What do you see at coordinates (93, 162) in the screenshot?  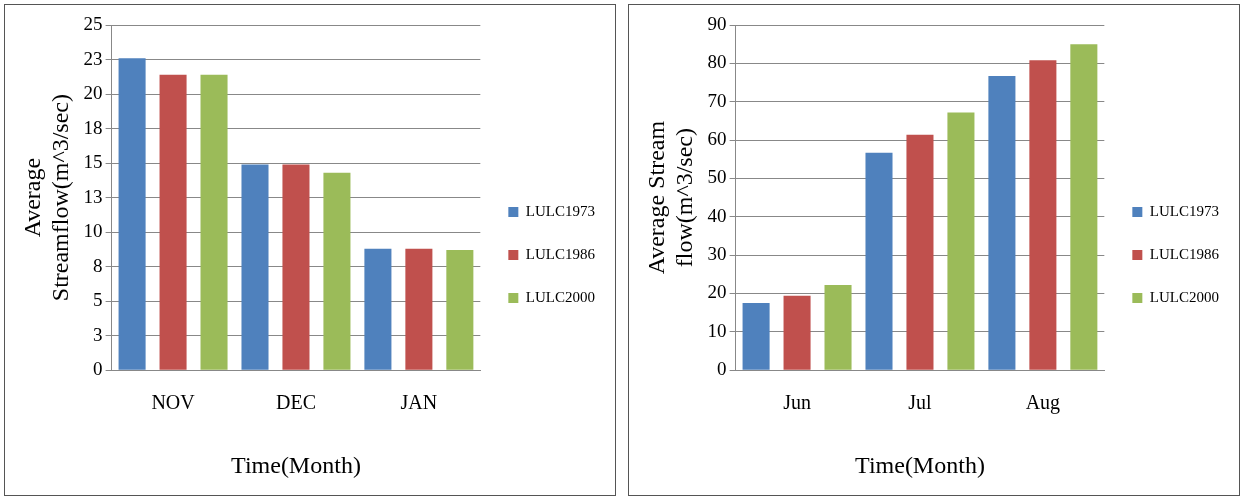 I see `y-tick-label: 15` at bounding box center [93, 162].